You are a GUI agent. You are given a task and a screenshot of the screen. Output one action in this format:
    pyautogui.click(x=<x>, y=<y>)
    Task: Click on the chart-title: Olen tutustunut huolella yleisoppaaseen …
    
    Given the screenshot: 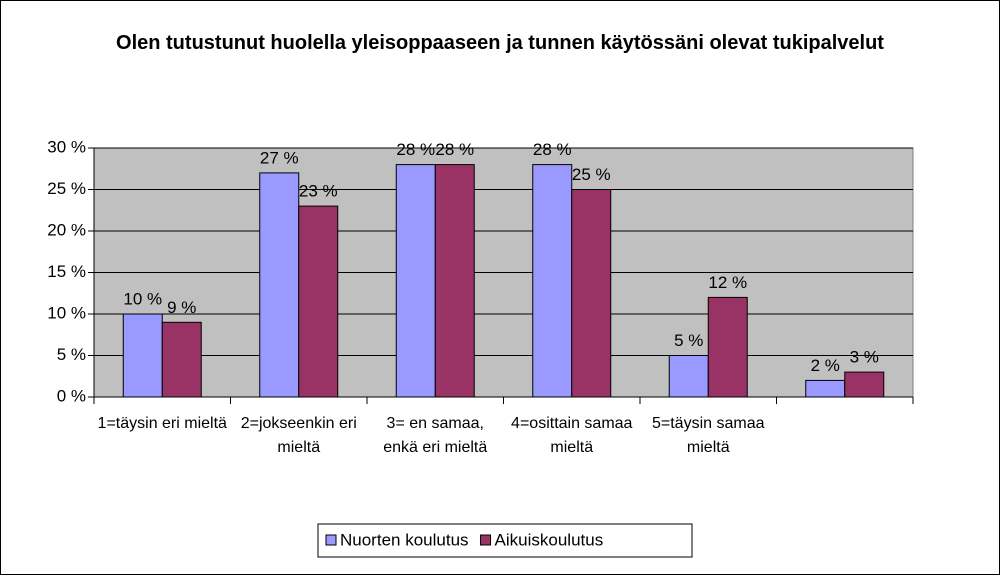 What is the action you would take?
    pyautogui.click(x=500, y=43)
    